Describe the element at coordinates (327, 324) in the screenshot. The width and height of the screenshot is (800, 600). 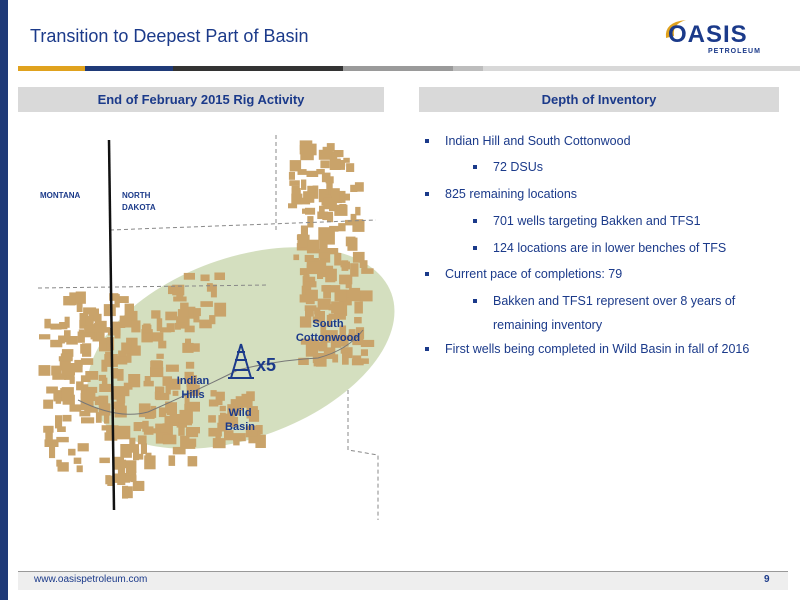
I see `south-cottonwood-label-1: South` at that location.